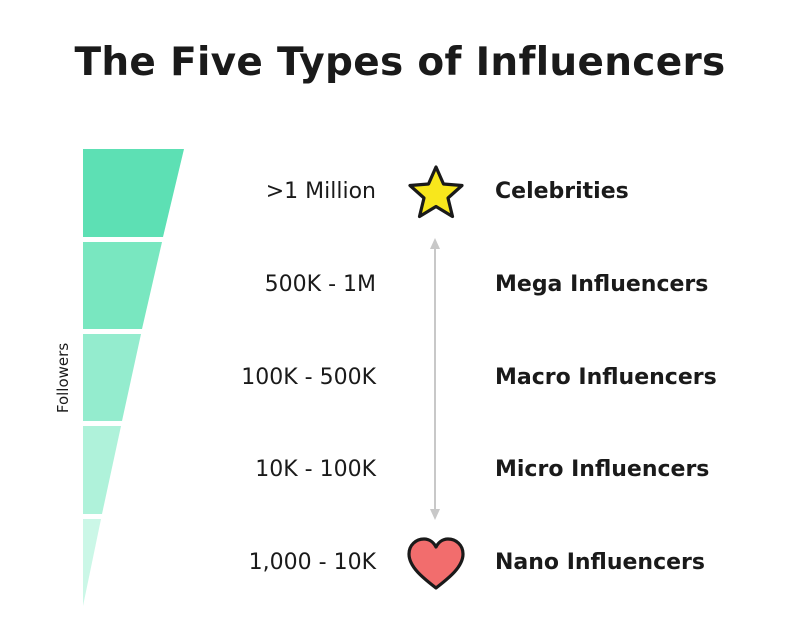 The image size is (800, 642). What do you see at coordinates (122, 285) in the screenshot?
I see `funnel-tier-mega` at bounding box center [122, 285].